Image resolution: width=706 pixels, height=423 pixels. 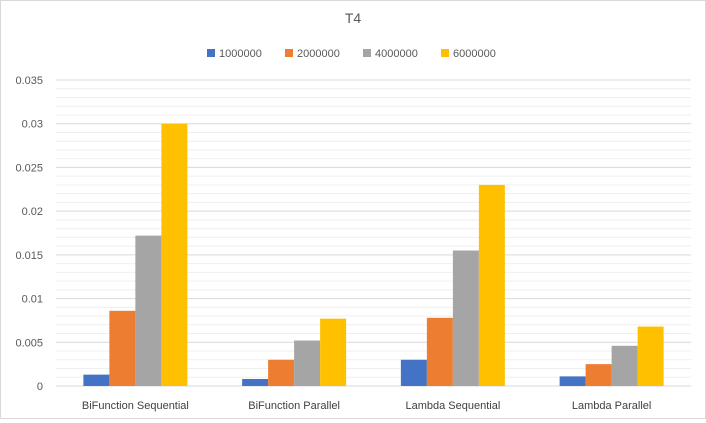 What do you see at coordinates (318, 54) in the screenshot?
I see `legend-label: 2000000` at bounding box center [318, 54].